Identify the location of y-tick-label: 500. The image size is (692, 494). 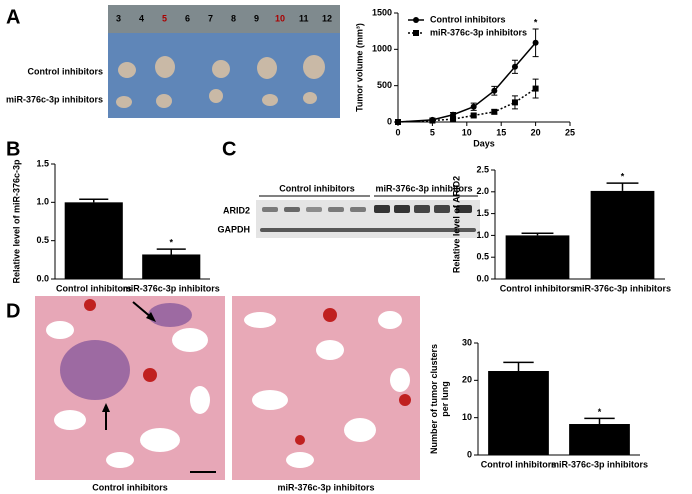
(384, 85).